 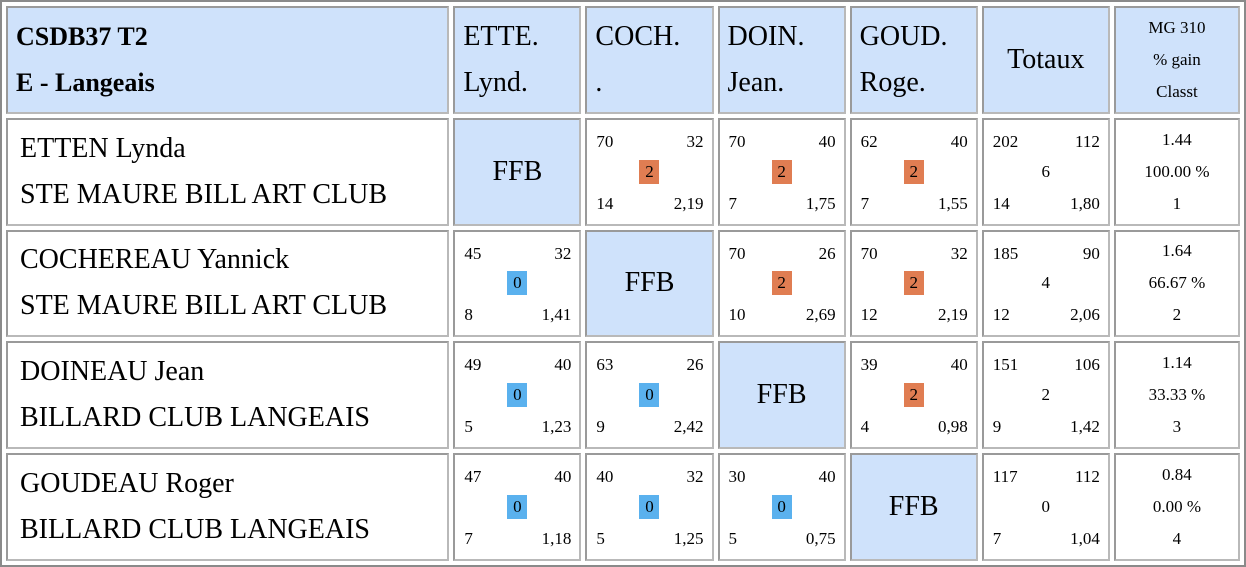 I want to click on mg-header: MG 310 % gain Classt, so click(x=1176, y=60).